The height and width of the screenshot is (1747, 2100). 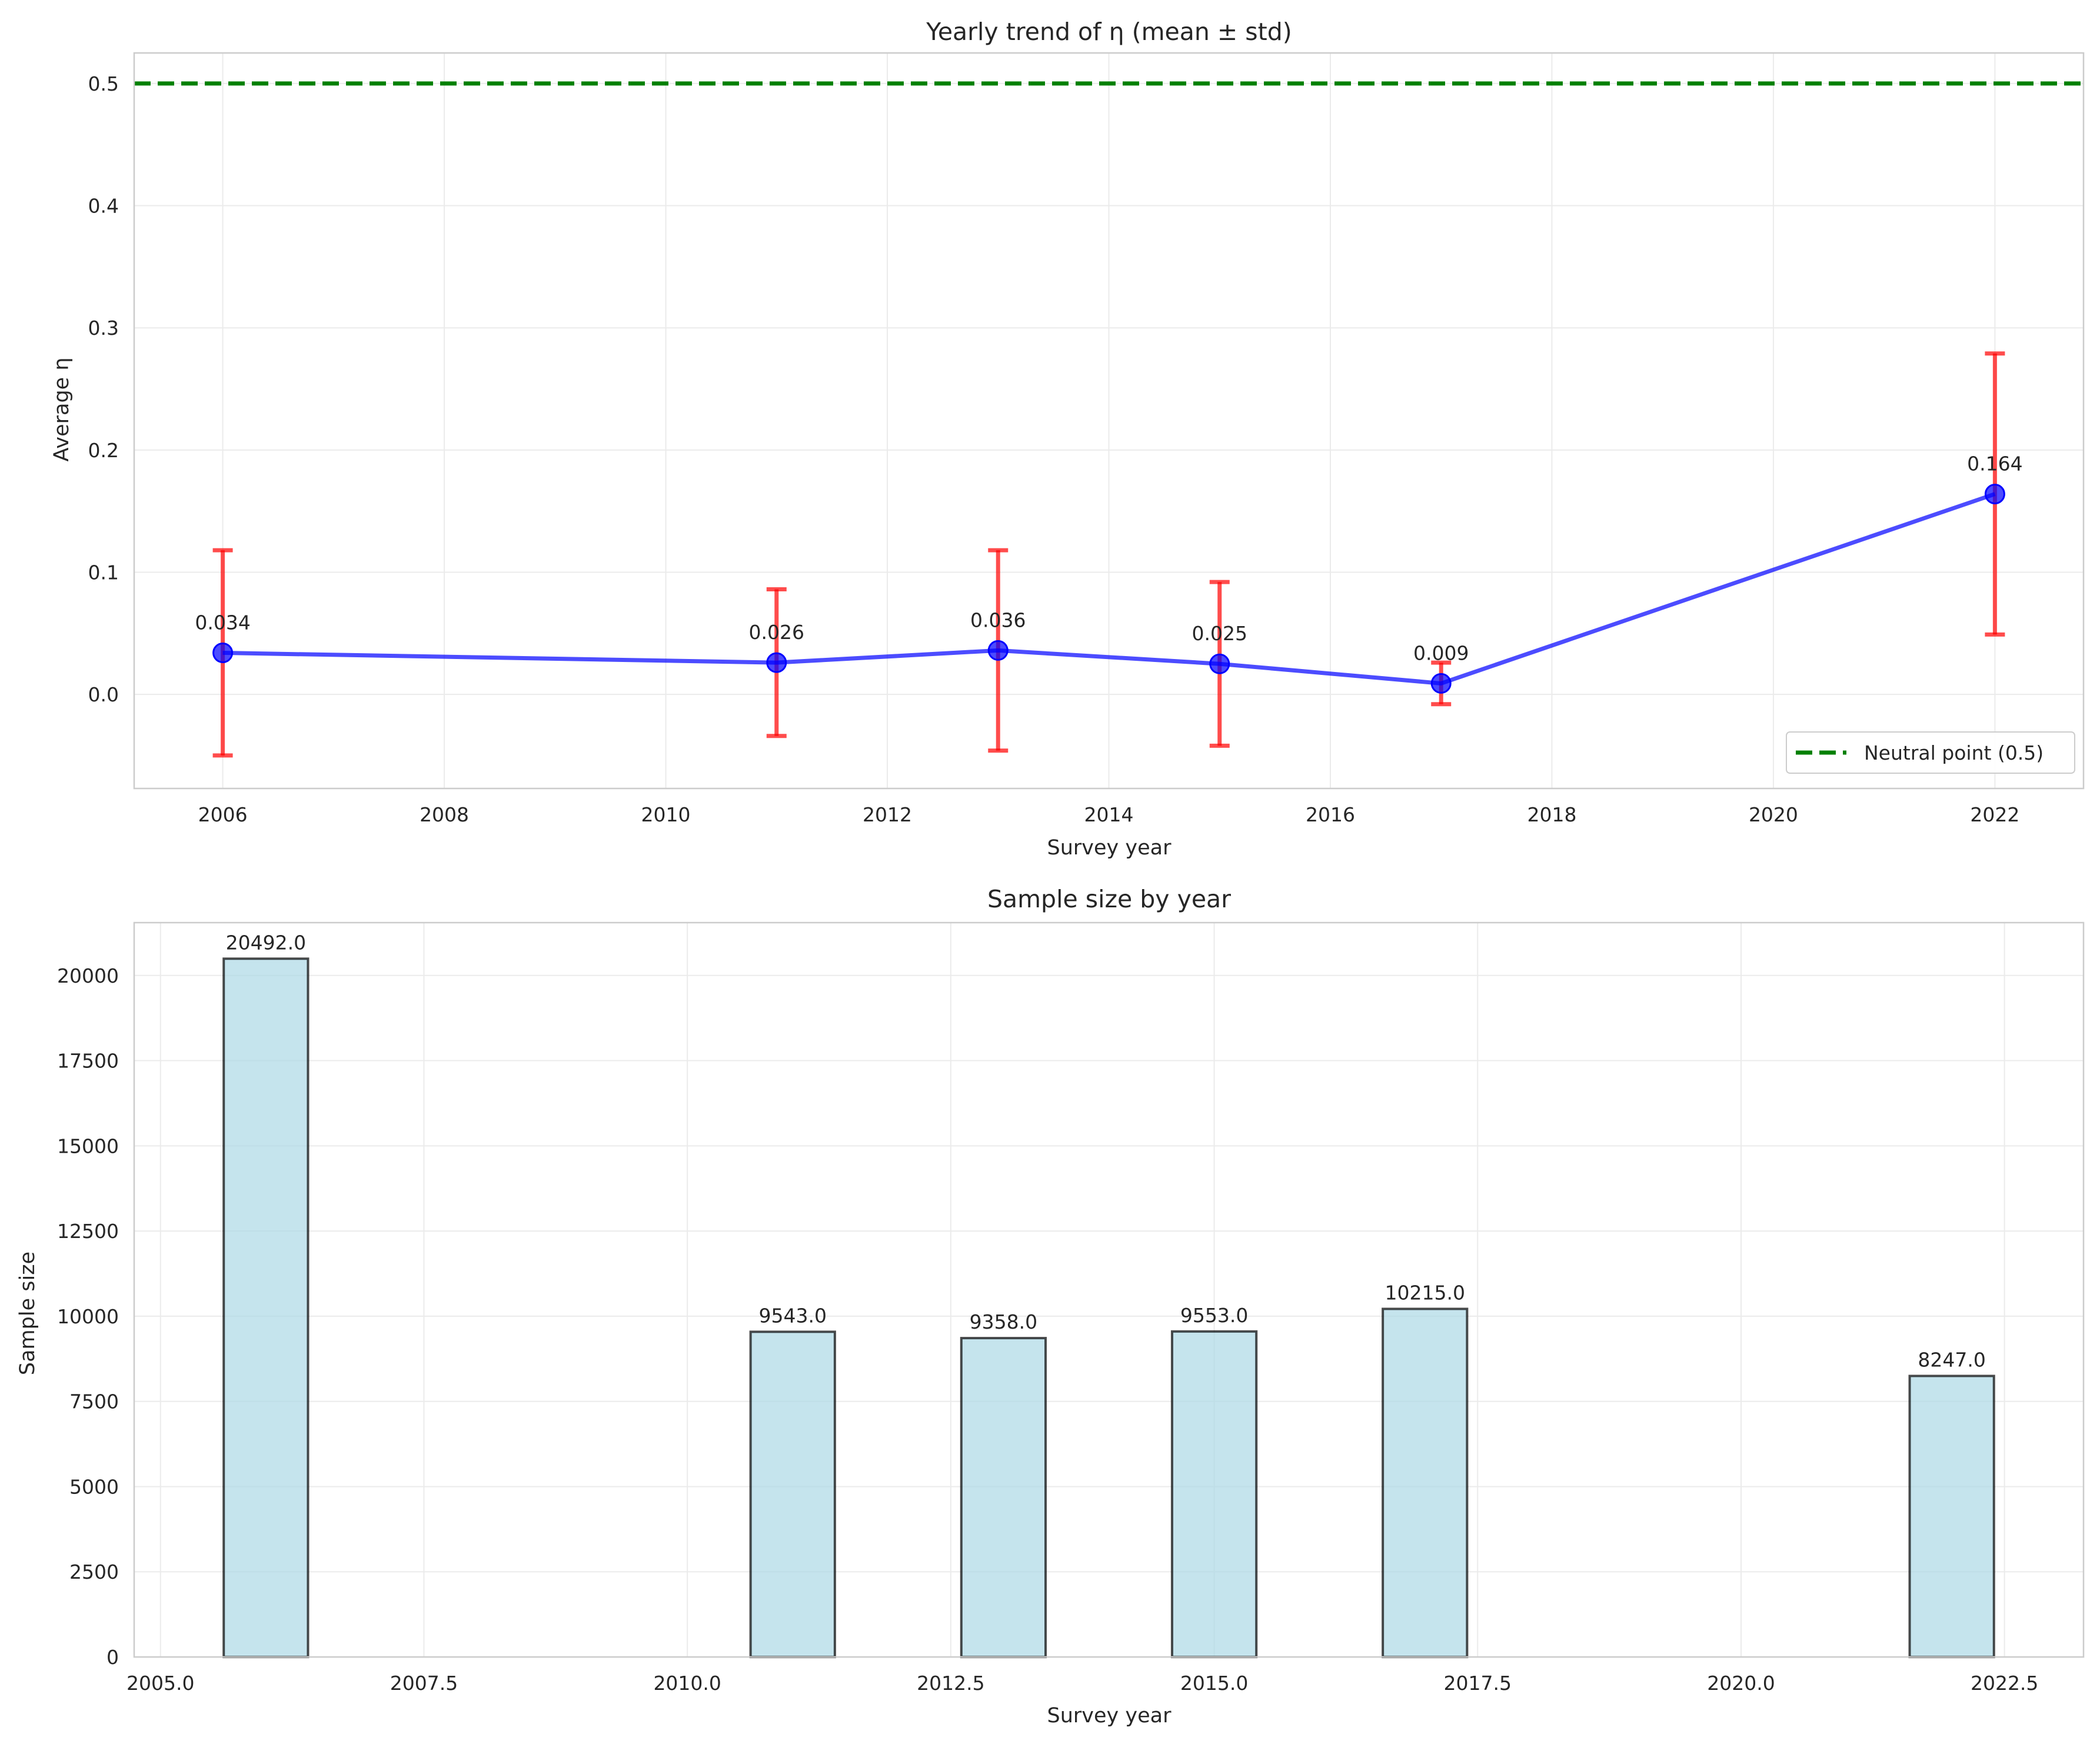 What do you see at coordinates (687, 1683) in the screenshot?
I see `x-tick-label-2010.0: 2010.0` at bounding box center [687, 1683].